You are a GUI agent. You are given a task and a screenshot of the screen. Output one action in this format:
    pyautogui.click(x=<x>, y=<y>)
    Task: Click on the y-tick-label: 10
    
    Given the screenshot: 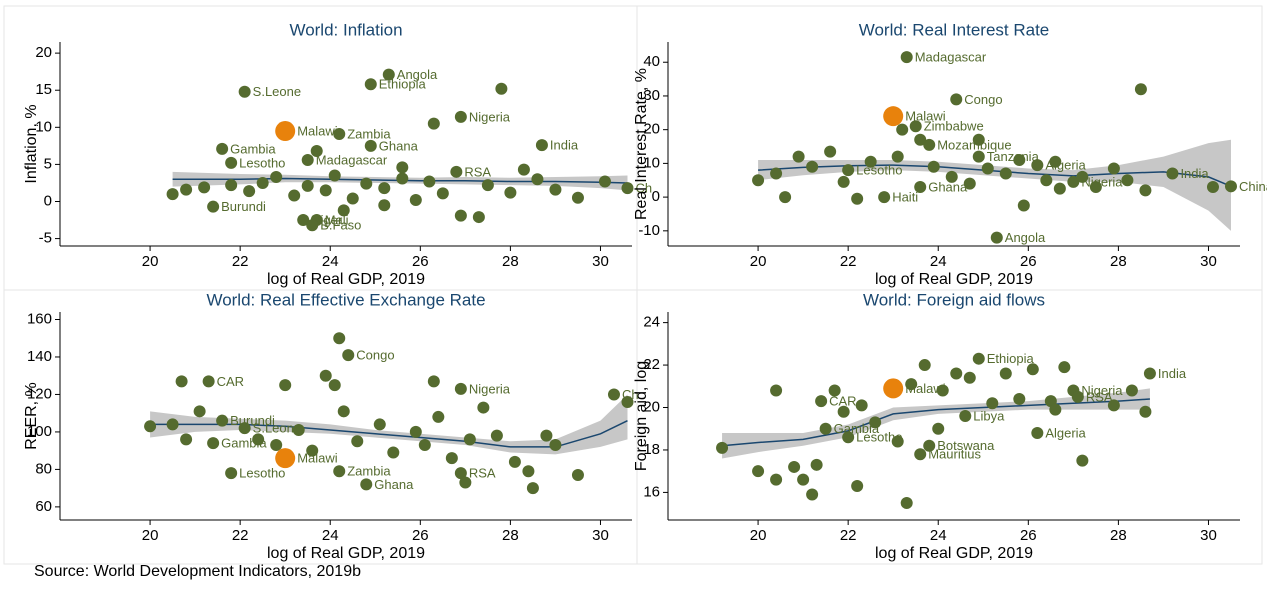 What is the action you would take?
    pyautogui.click(x=651, y=162)
    